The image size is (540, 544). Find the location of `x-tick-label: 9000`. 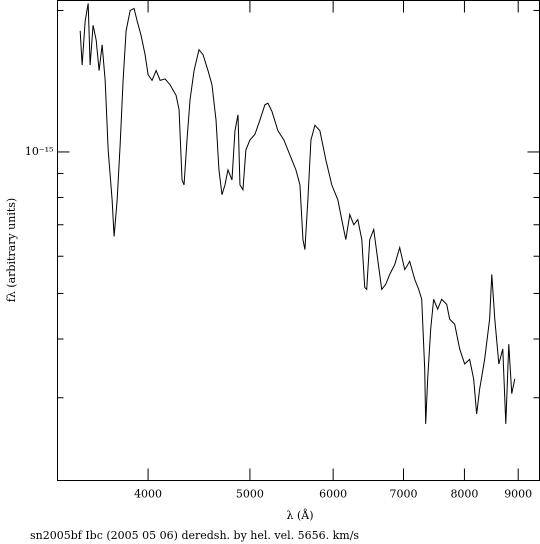

x-tick-label: 9000 is located at coordinates (518, 494).